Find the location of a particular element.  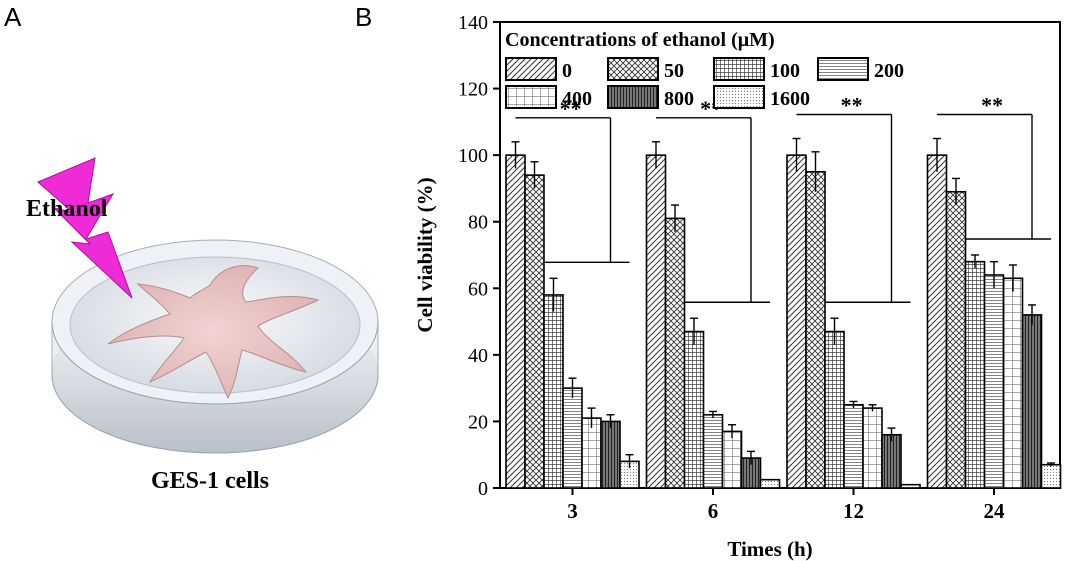

legend-label: 100 is located at coordinates (785, 71).